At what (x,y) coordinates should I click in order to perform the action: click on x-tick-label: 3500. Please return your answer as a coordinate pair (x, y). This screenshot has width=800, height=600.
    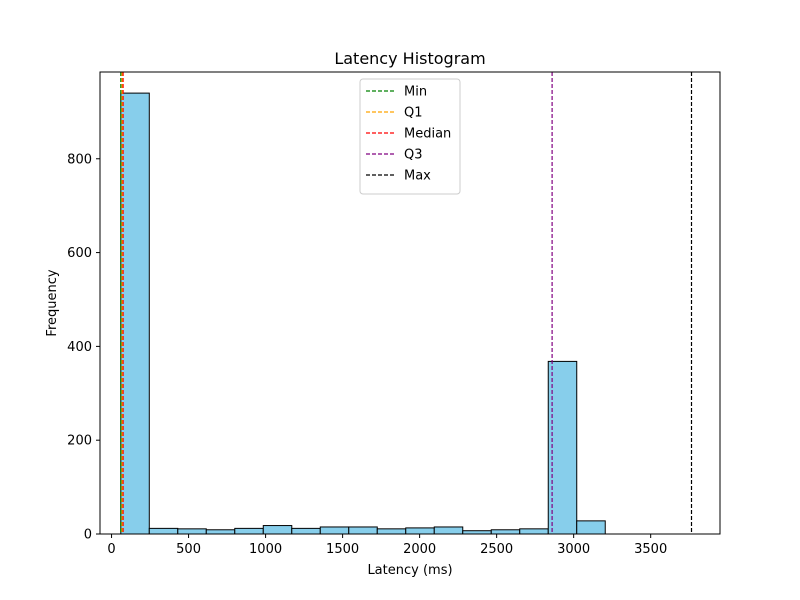
    Looking at the image, I should click on (650, 549).